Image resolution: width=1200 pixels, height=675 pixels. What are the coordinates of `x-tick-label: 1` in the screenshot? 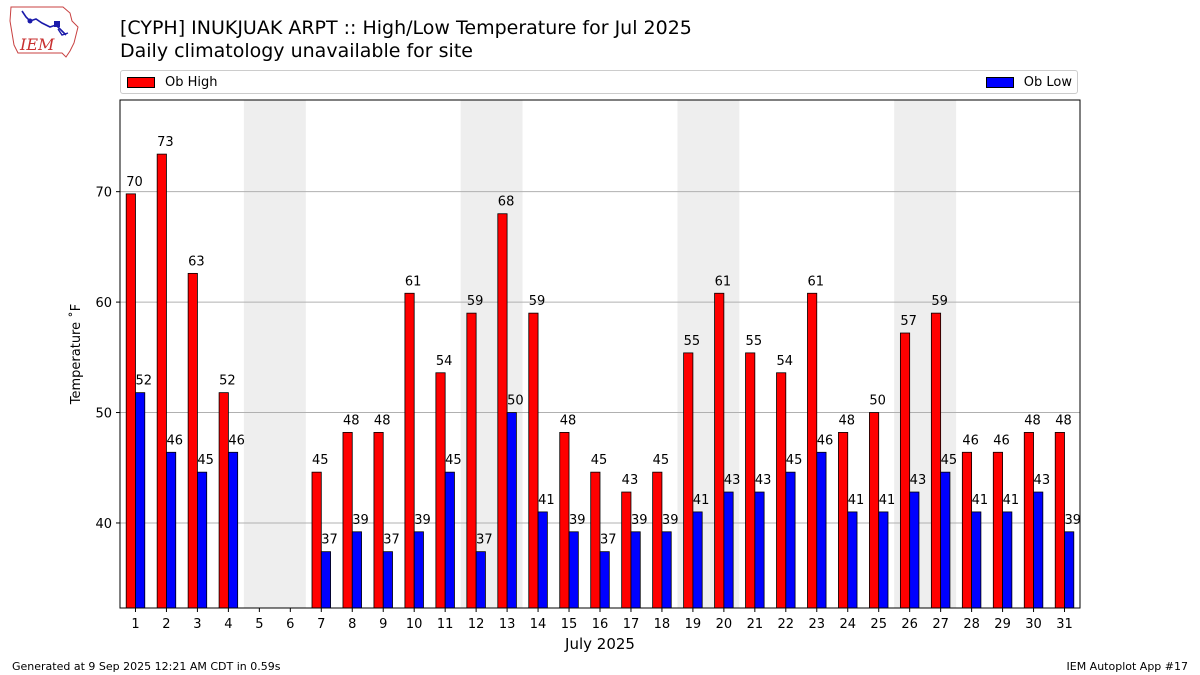 It's located at (135, 624).